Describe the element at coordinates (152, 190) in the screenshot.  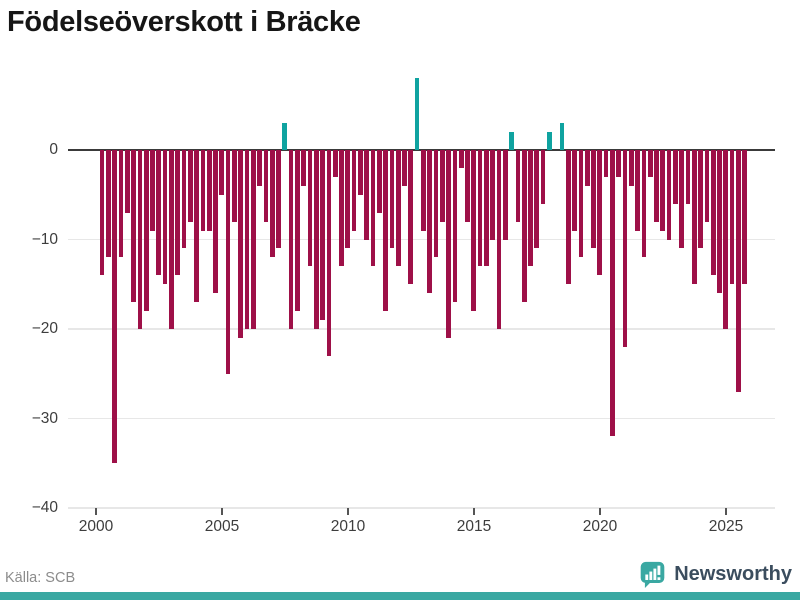
I see `bar-2002Q1` at that location.